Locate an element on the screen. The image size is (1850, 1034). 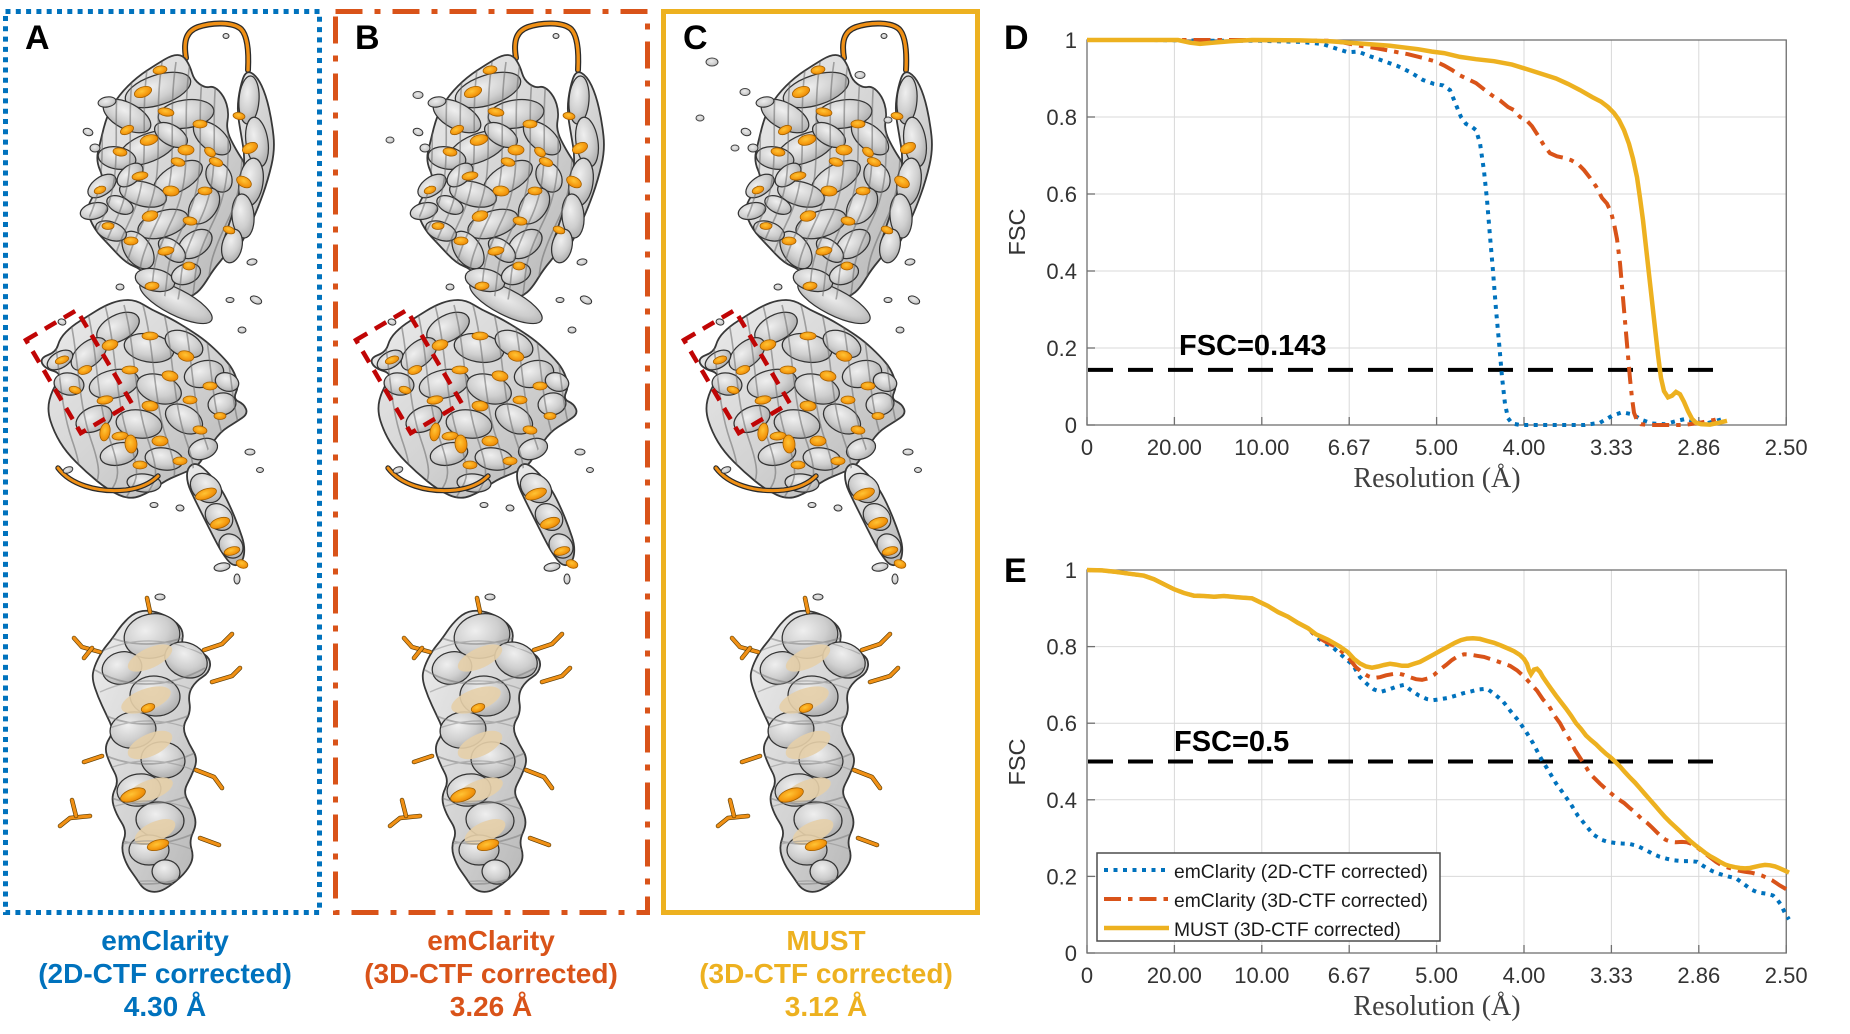
svg-text: FSC=0.143 is located at coordinates (1253, 346).